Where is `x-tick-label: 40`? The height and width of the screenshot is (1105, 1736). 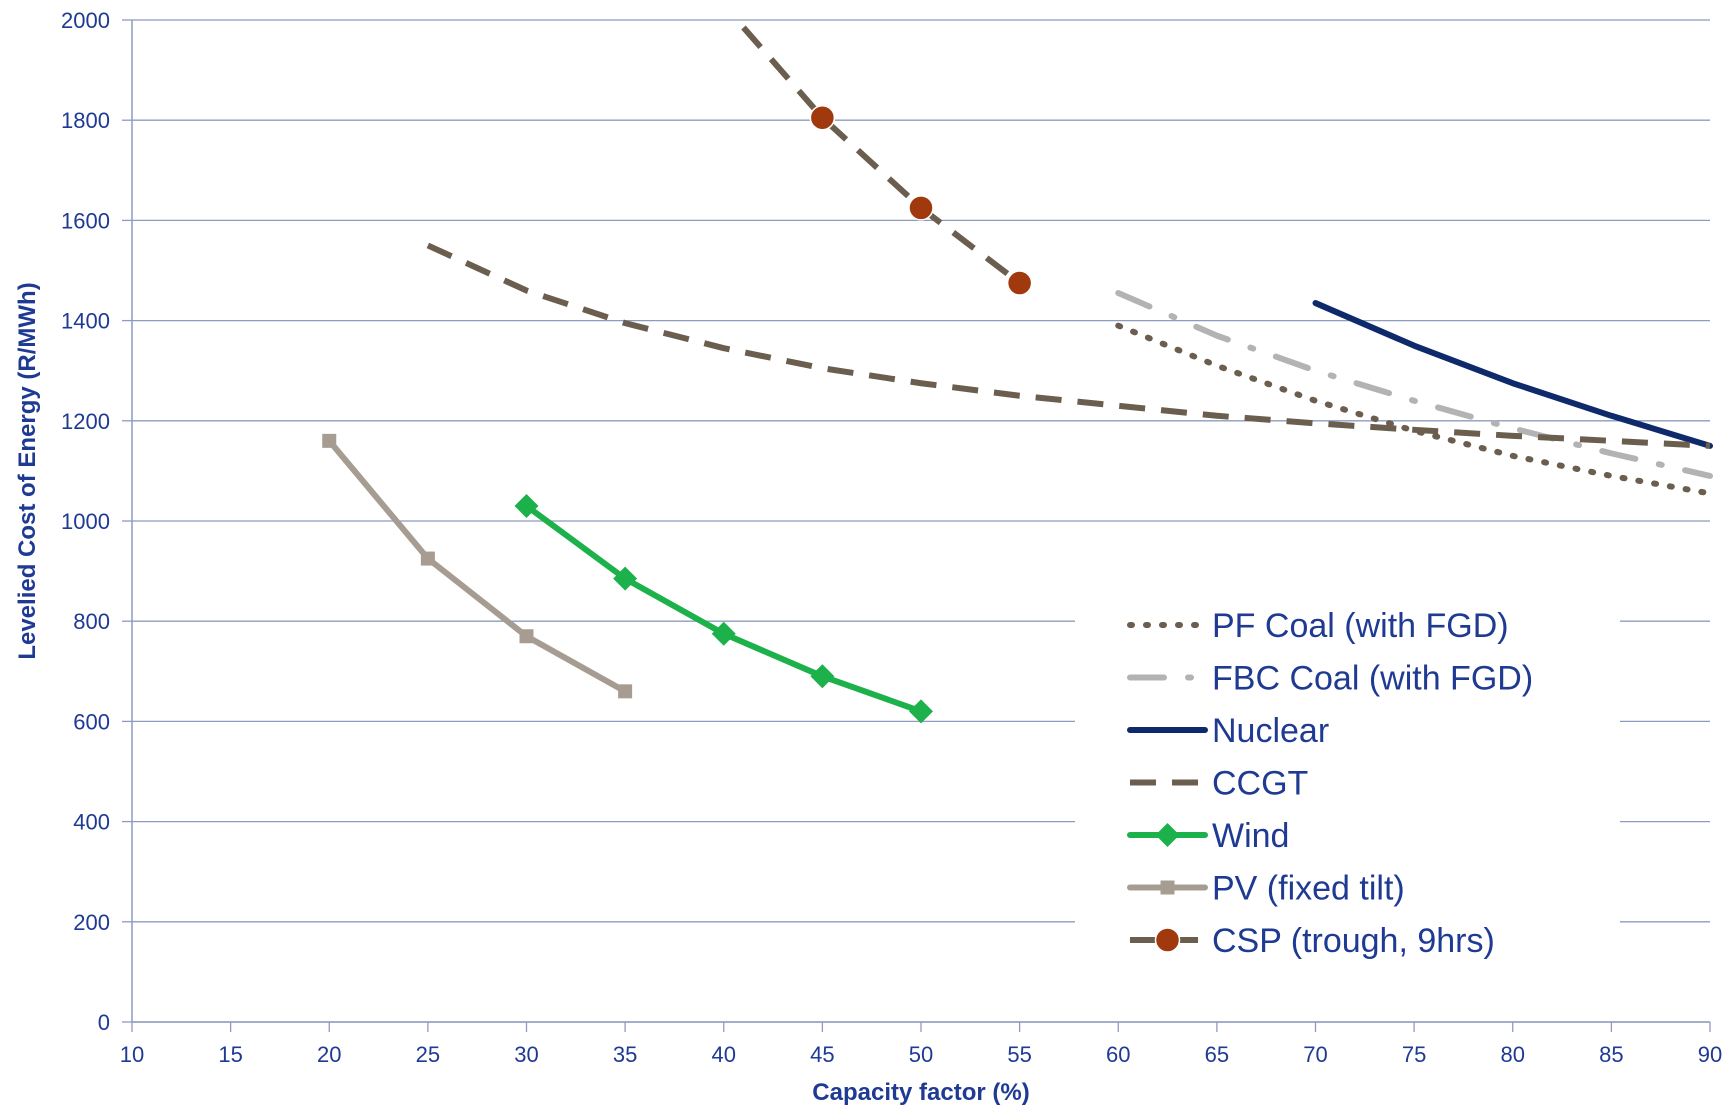 x-tick-label: 40 is located at coordinates (724, 1054).